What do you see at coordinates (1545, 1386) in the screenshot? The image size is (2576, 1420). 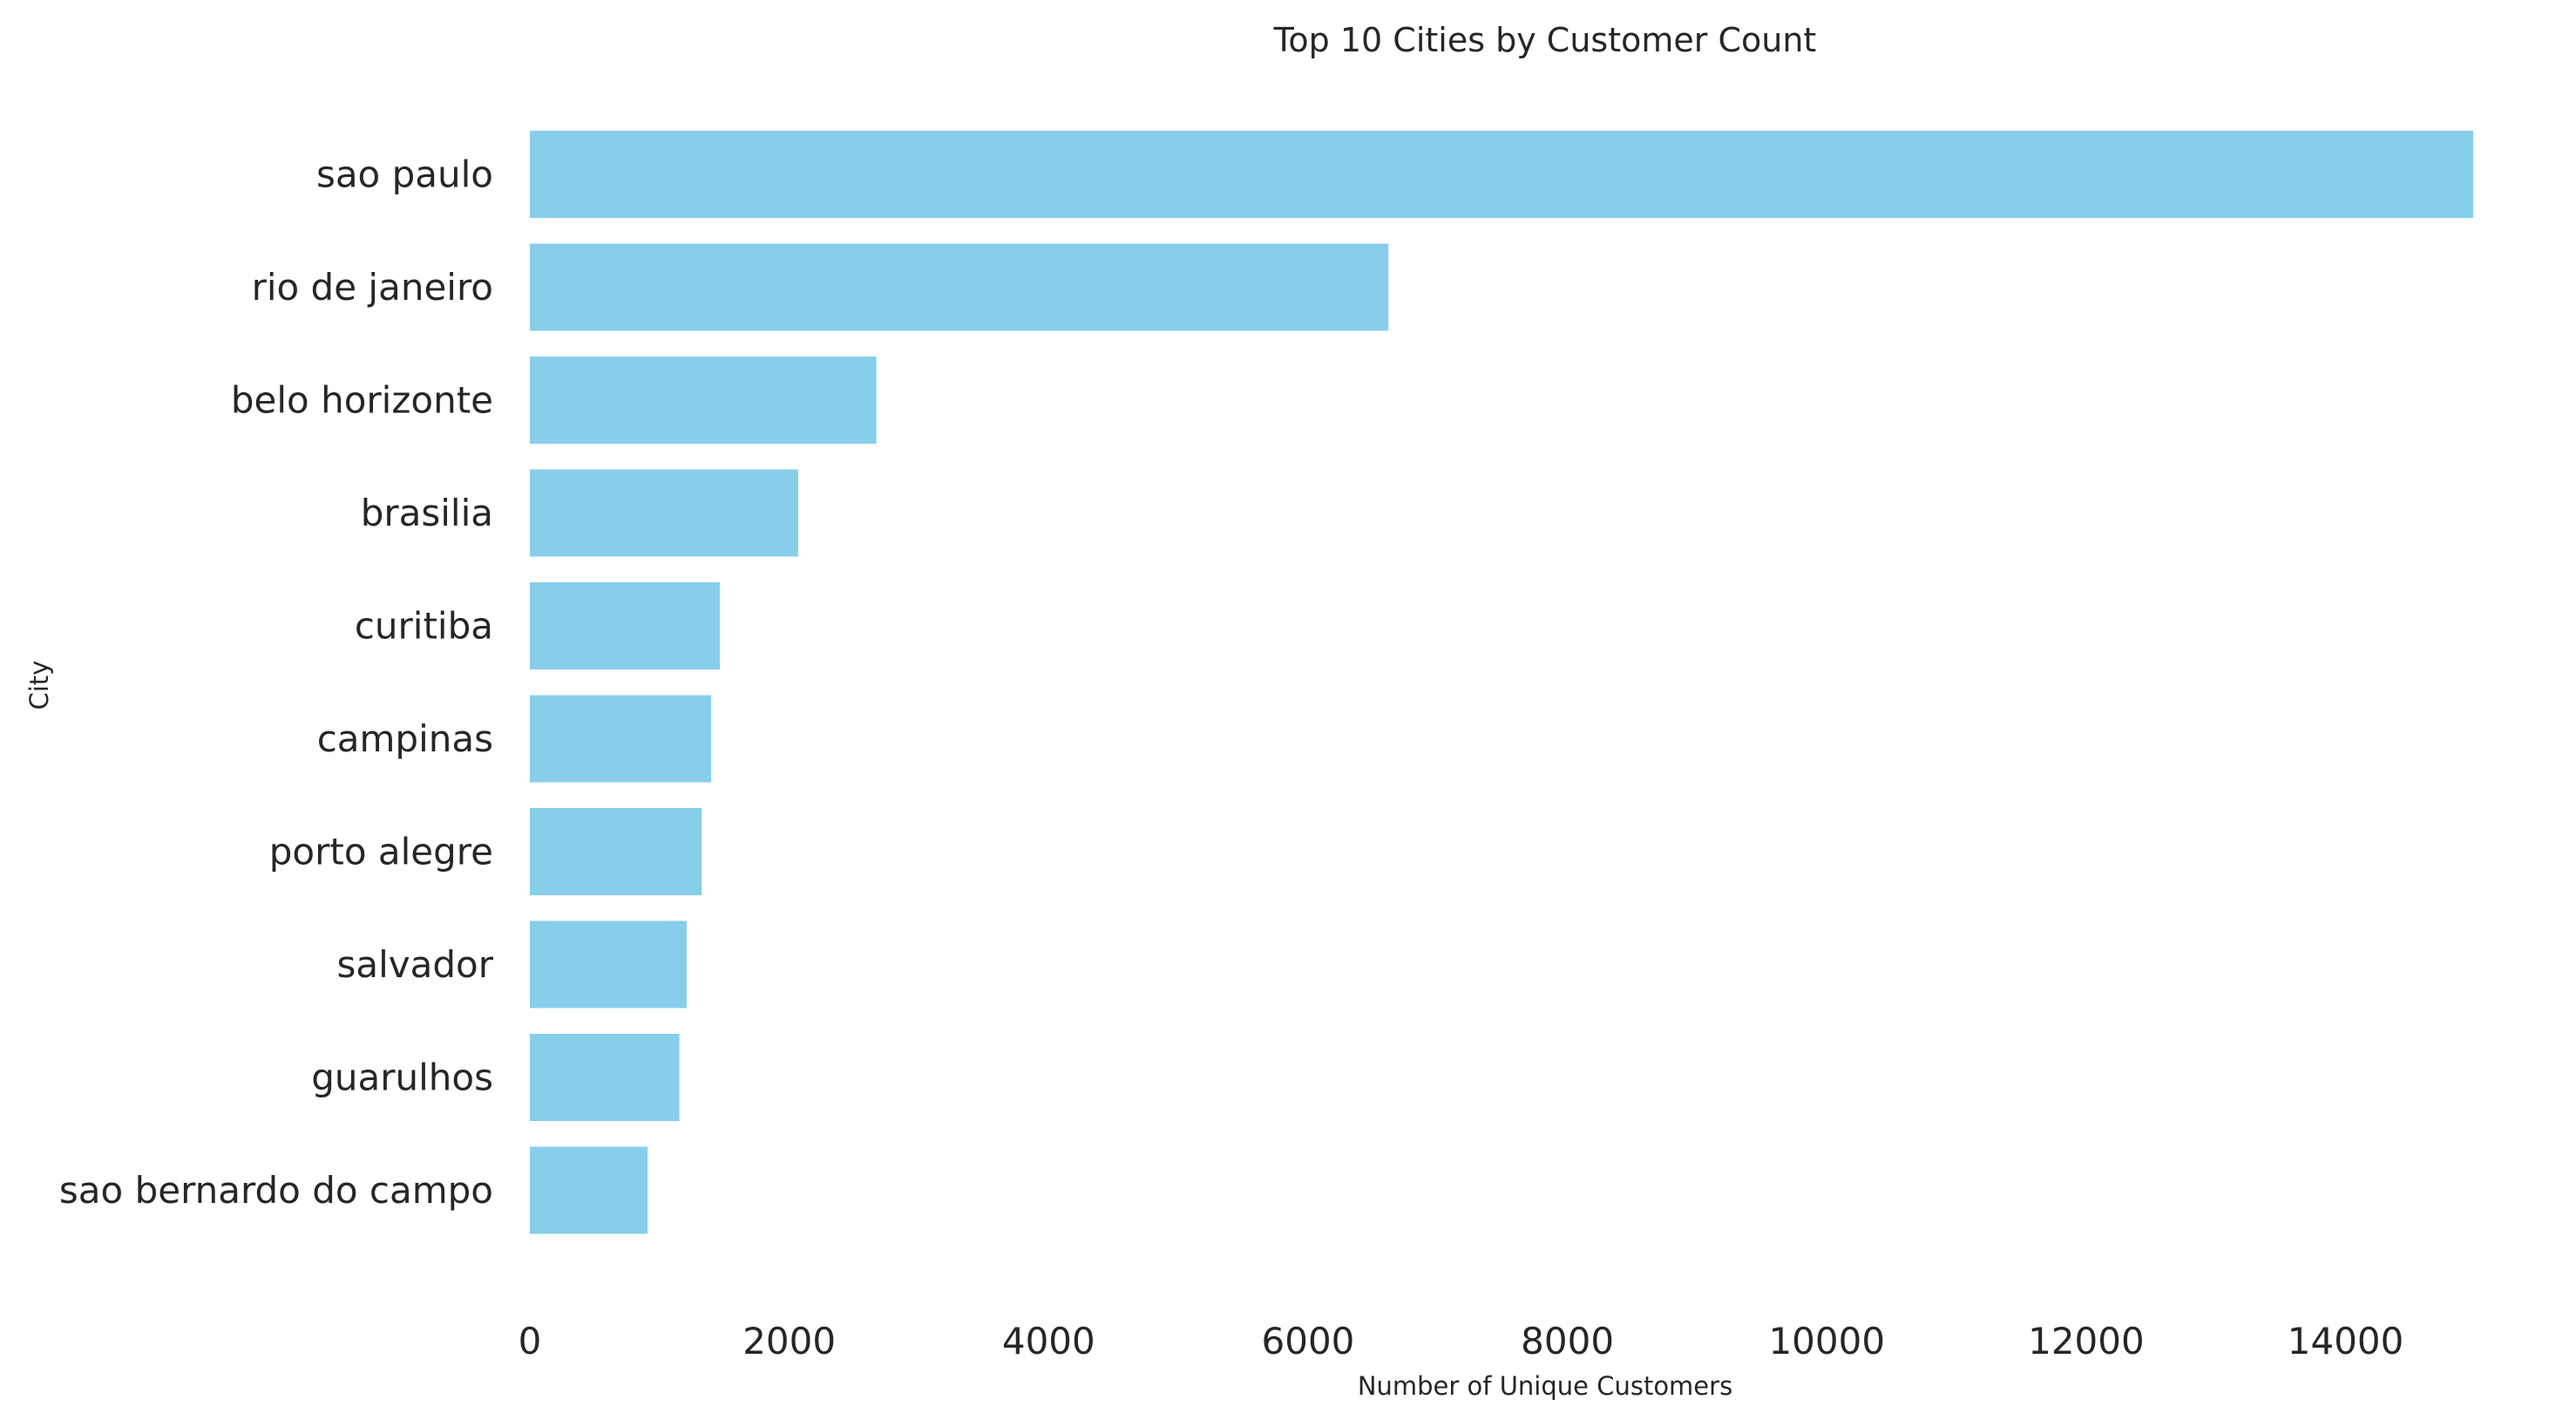 I see `x-axis-label: Number of Unique Customers` at bounding box center [1545, 1386].